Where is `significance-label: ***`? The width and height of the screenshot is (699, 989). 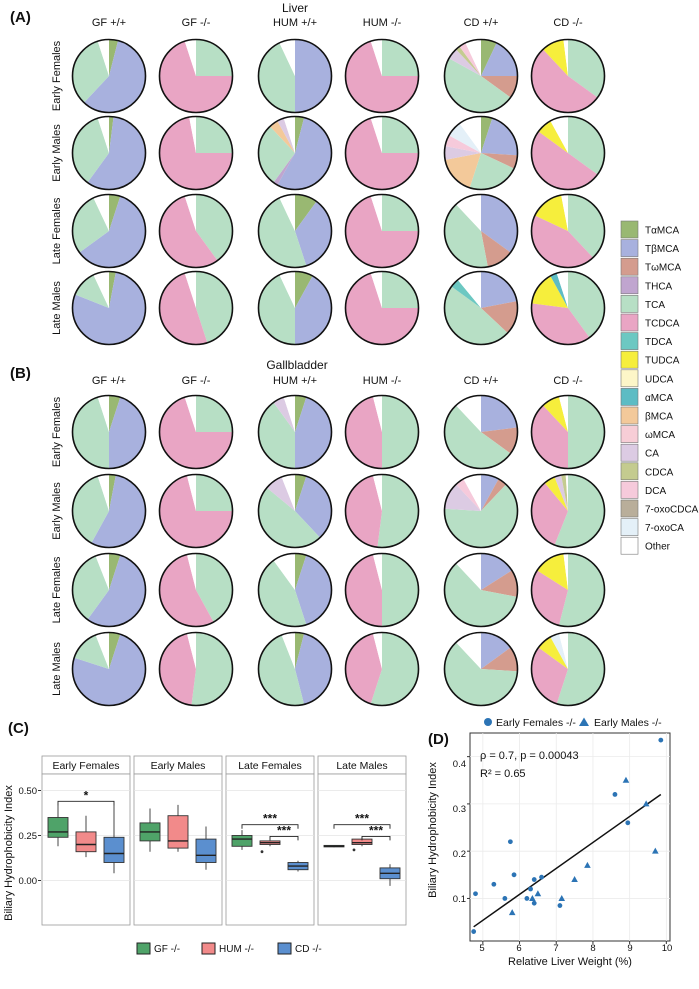 significance-label: *** is located at coordinates (284, 830).